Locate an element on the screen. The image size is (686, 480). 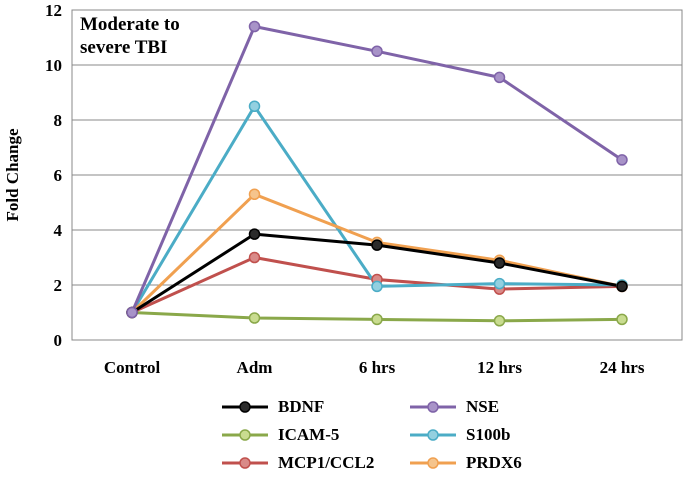
y-tick-labels: 0 2 4 6 8 10 12 is located at coordinates (54, 175).